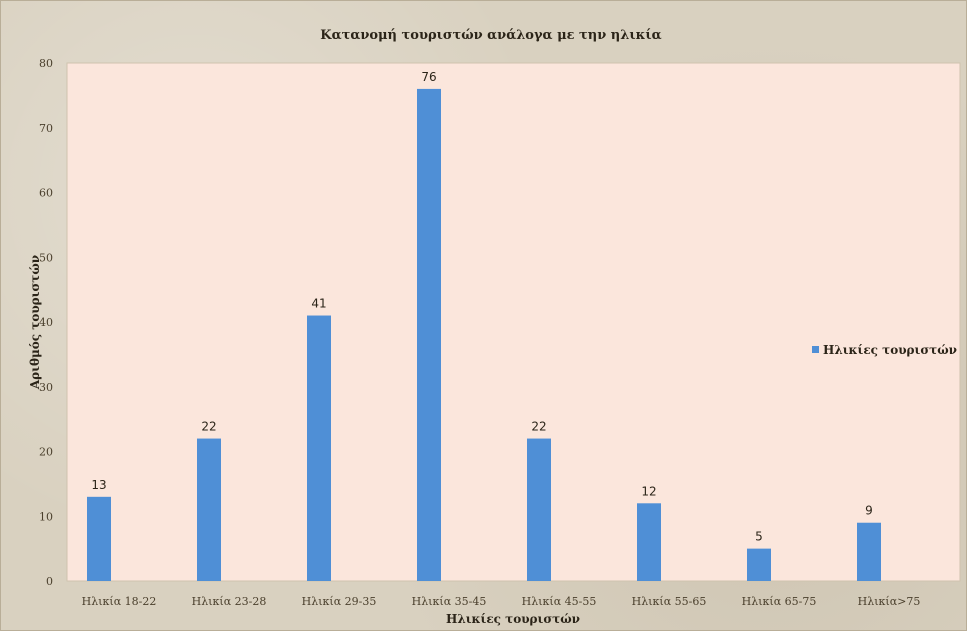  Describe the element at coordinates (35, 322) in the screenshot. I see `y-axis-title: Αριθμός τουριστών` at that location.